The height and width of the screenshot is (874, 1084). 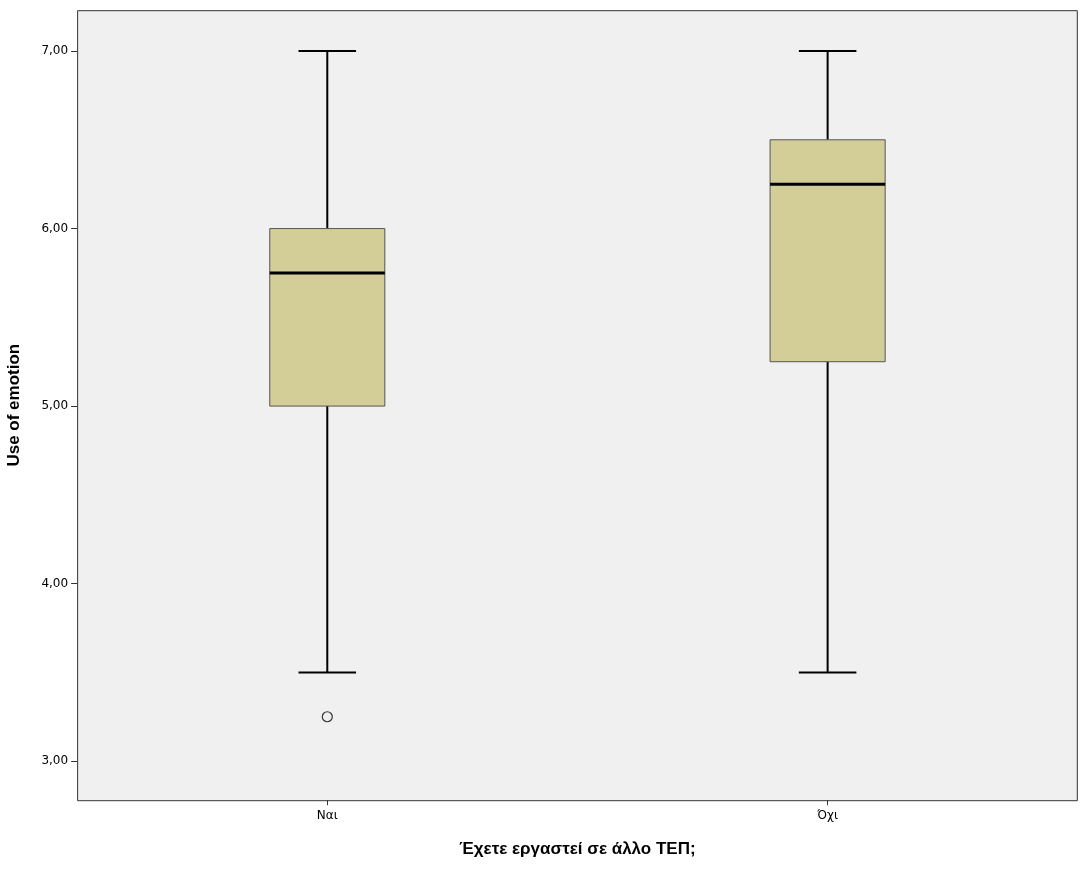 What do you see at coordinates (577, 849) in the screenshot?
I see `x-axis-title: Έχετε εργαστεί σε άλλο ΤΕΠ;` at bounding box center [577, 849].